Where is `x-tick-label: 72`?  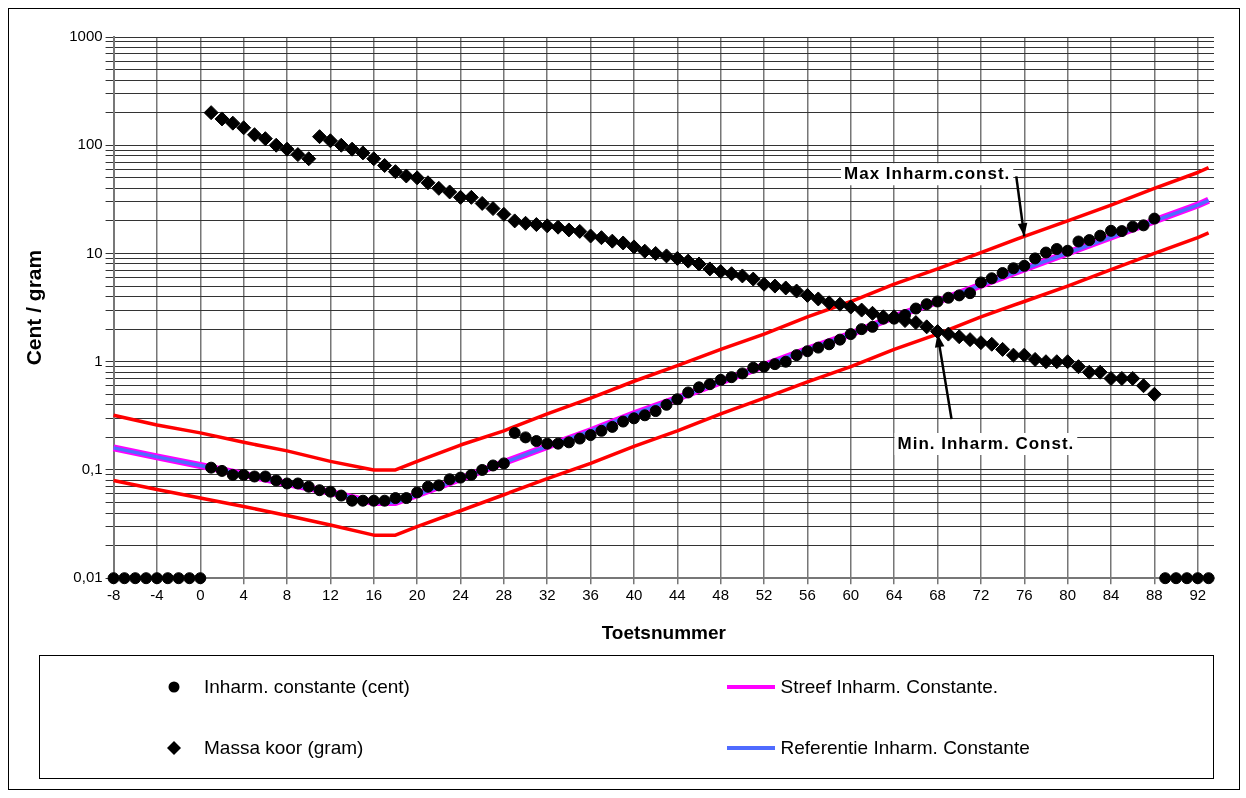
x-tick-label: 72 is located at coordinates (981, 595).